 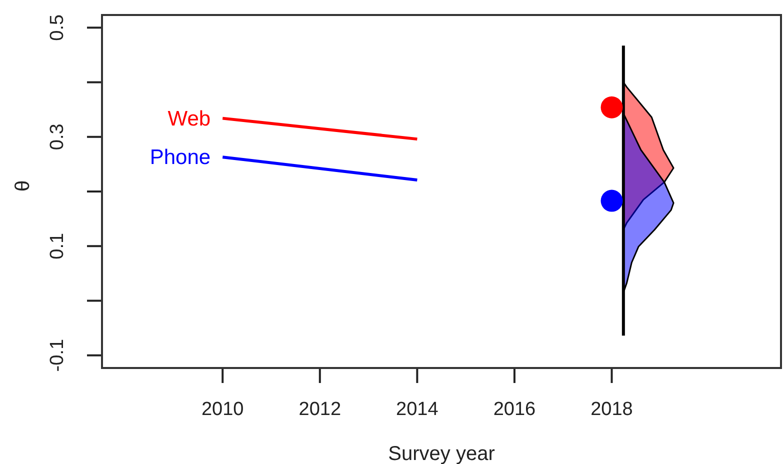 What do you see at coordinates (57, 27) in the screenshot?
I see `y-tick-label: 0.5` at bounding box center [57, 27].